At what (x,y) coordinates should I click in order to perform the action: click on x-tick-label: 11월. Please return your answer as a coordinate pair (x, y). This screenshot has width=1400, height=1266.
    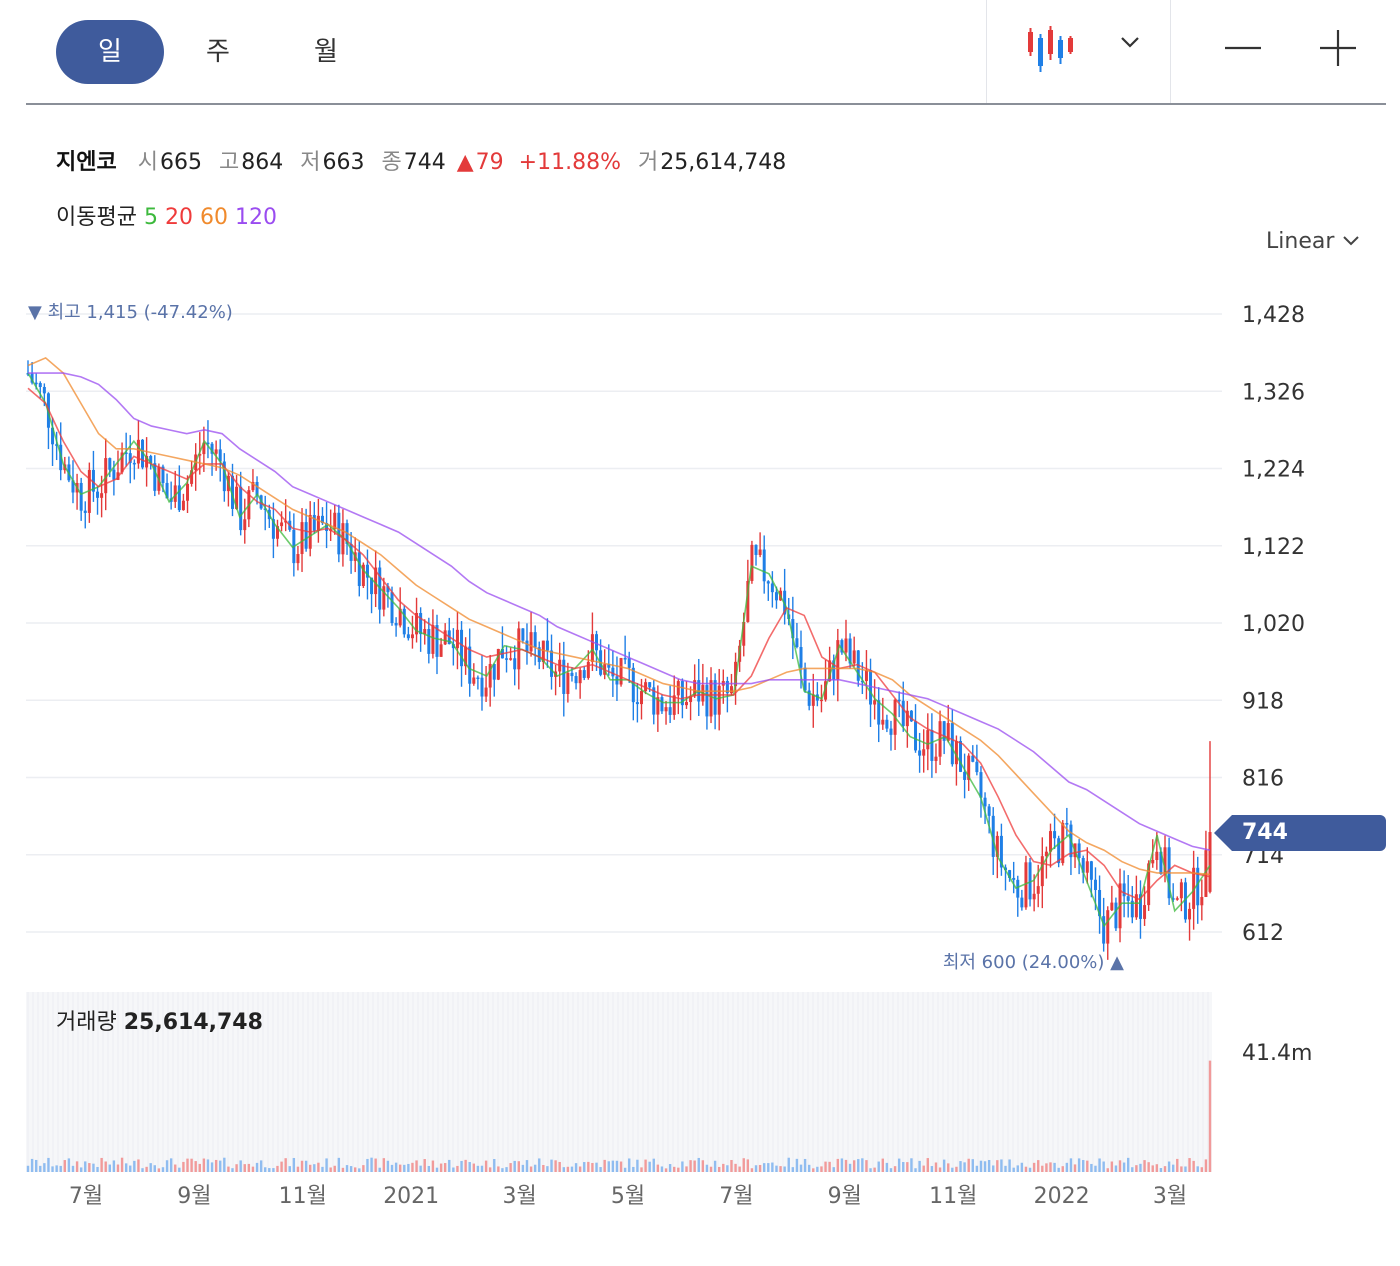
    Looking at the image, I should click on (303, 1196).